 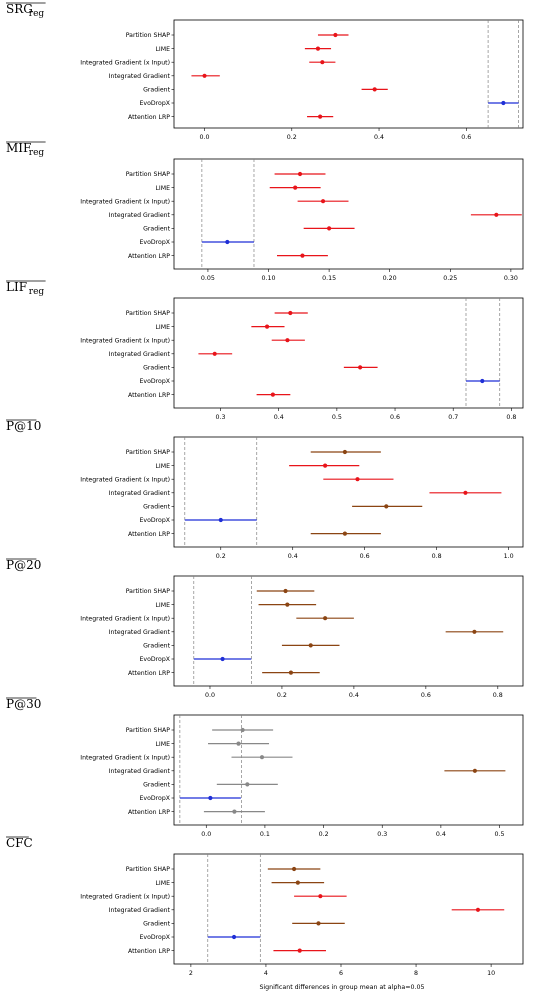 I want to click on panel-title: P@20, so click(x=23, y=565).